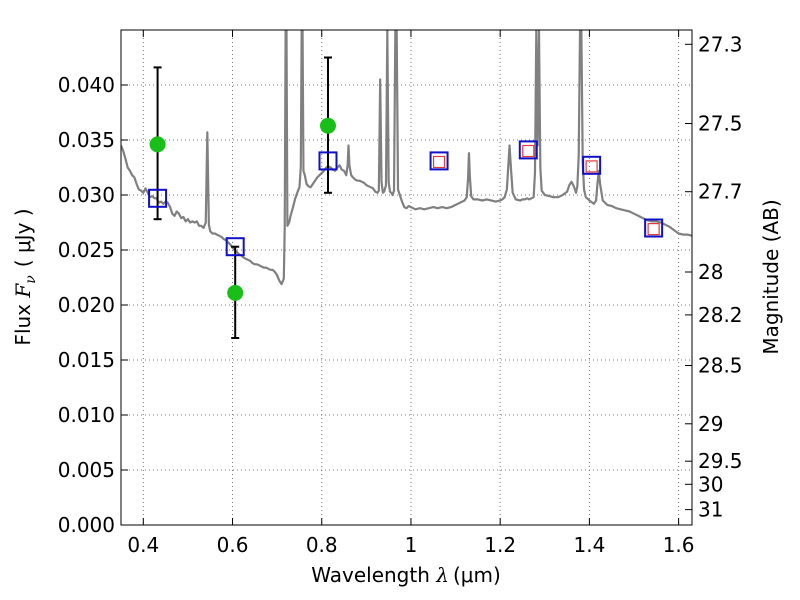 This screenshot has height=600, width=800. What do you see at coordinates (589, 545) in the screenshot?
I see `x-tick-label: 1.4` at bounding box center [589, 545].